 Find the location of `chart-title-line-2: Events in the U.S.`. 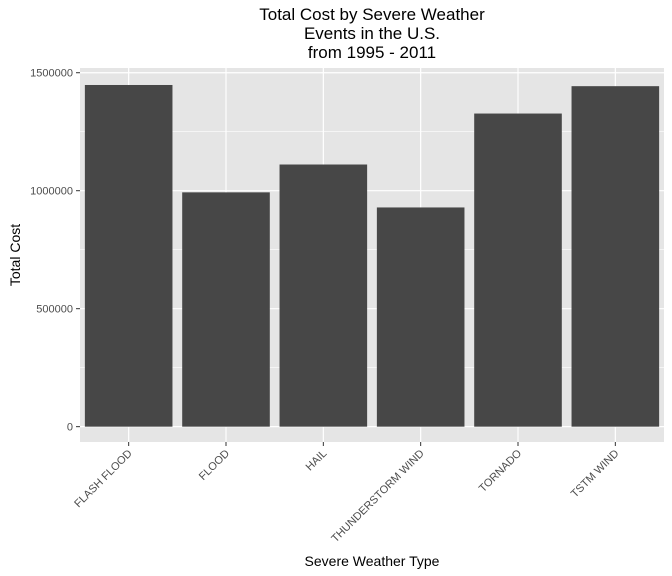

chart-title-line-2: Events in the U.S. is located at coordinates (372, 33).